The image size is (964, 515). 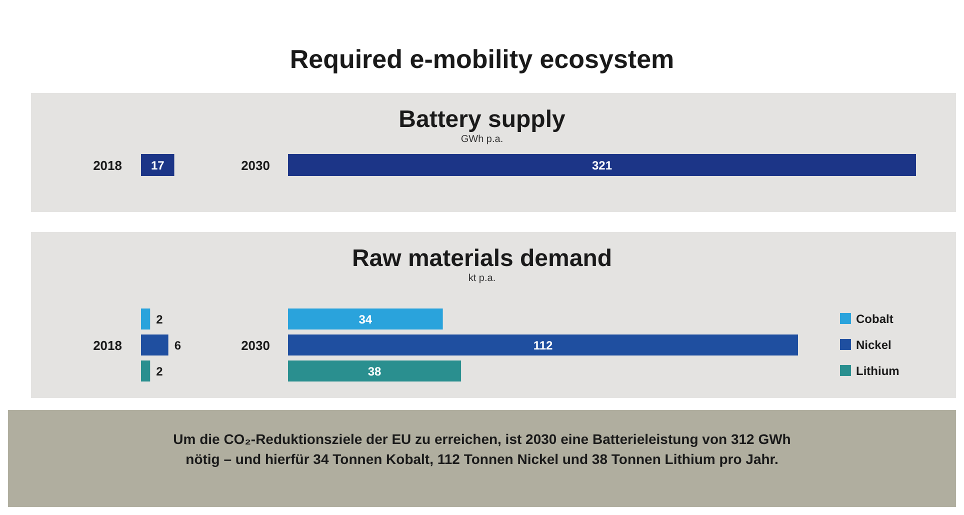 What do you see at coordinates (178, 345) in the screenshot?
I see `data-label: 6` at bounding box center [178, 345].